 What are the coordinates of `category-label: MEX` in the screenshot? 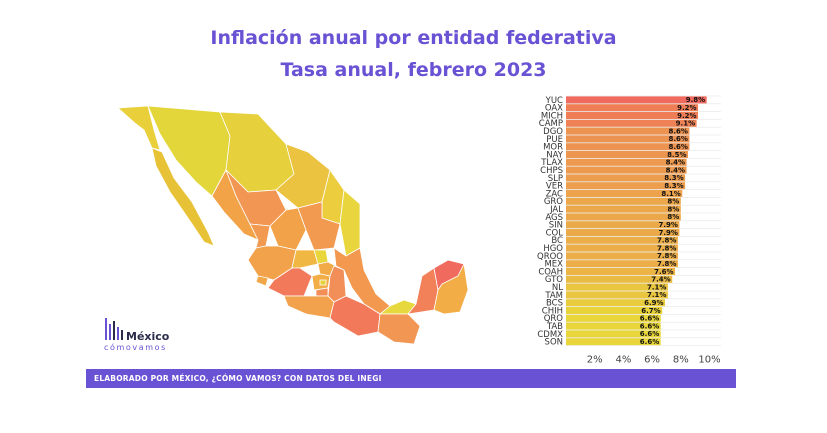 It's located at (553, 265).